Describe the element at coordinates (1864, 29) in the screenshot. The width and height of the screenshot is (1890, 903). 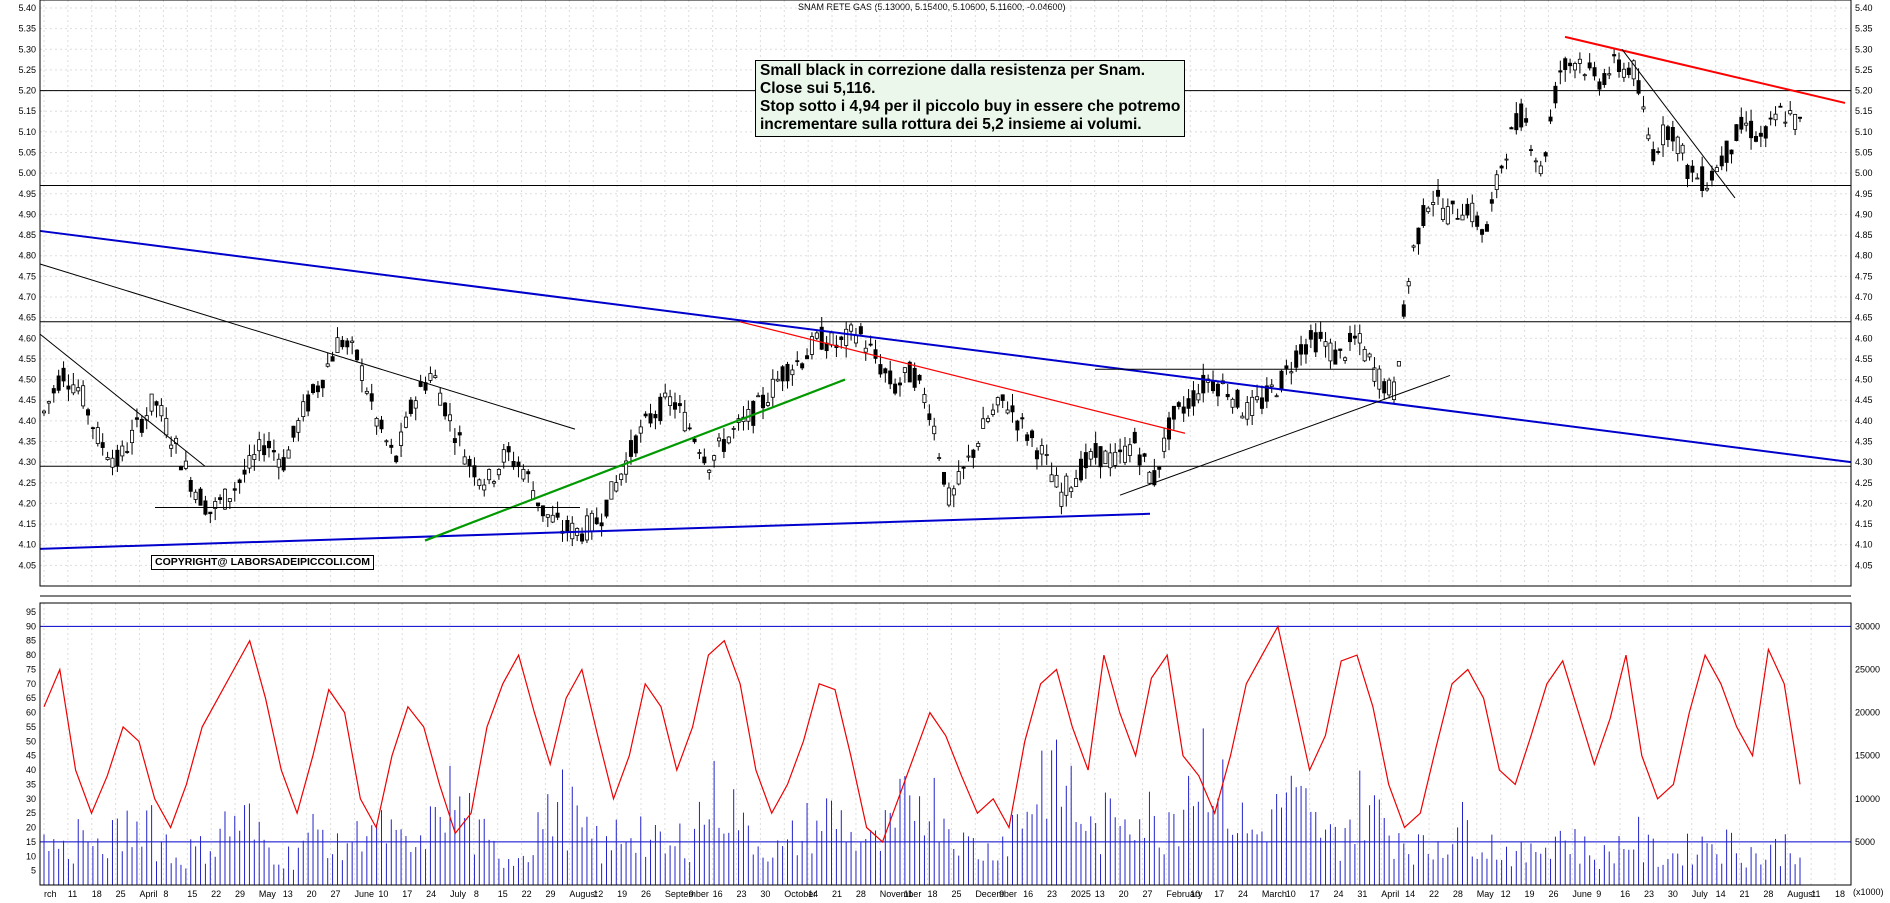
I see `price-tick-right: 5.35` at that location.